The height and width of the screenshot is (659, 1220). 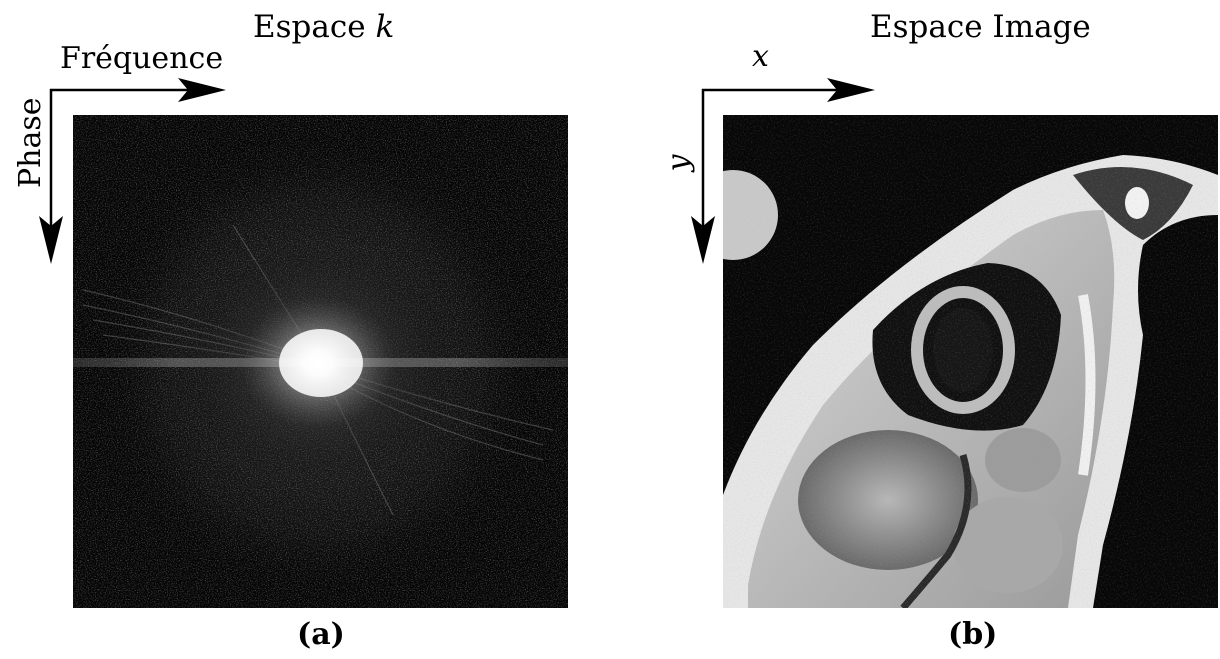 What do you see at coordinates (788, 90) in the screenshot?
I see `x-axis-arrow` at bounding box center [788, 90].